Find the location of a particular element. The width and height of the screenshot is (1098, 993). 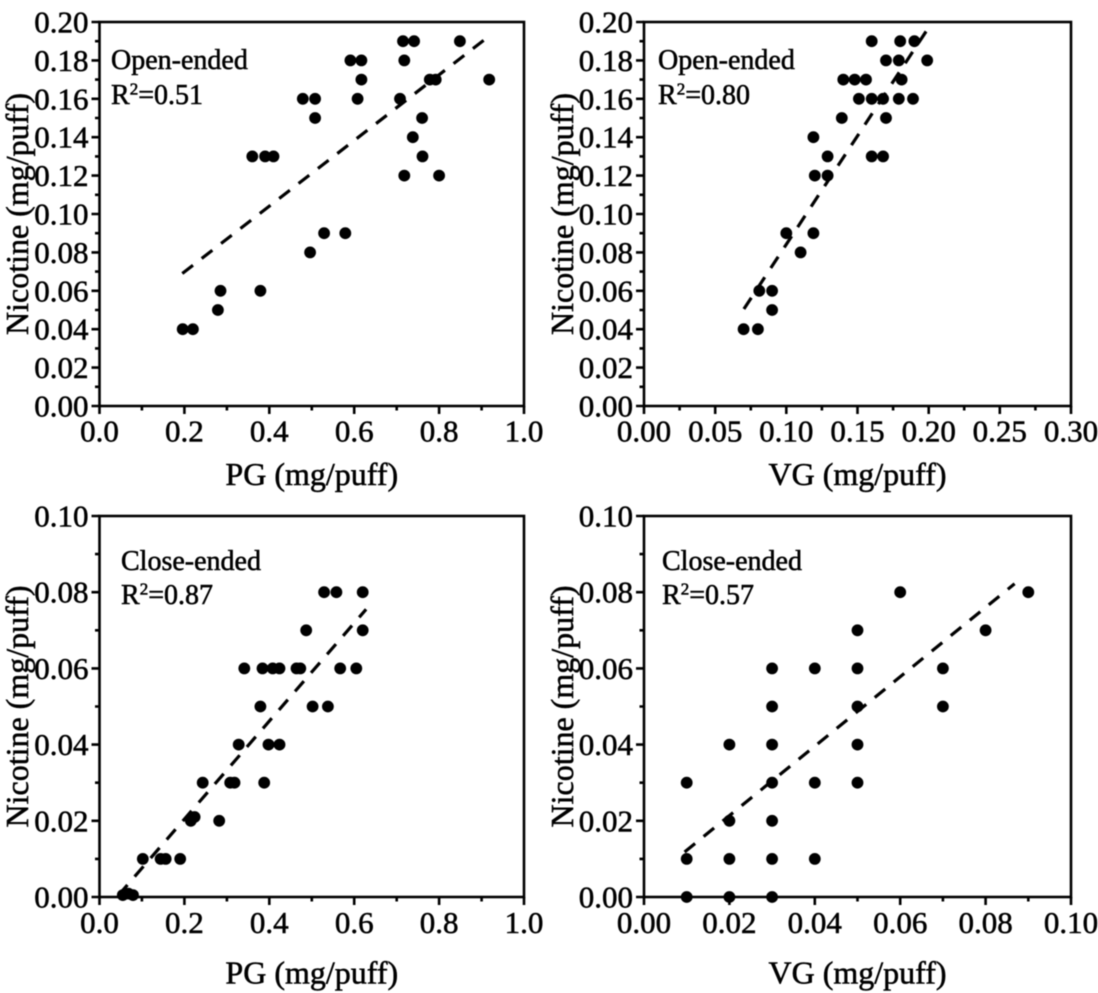

svg-text: 0.15 is located at coordinates (857, 431).